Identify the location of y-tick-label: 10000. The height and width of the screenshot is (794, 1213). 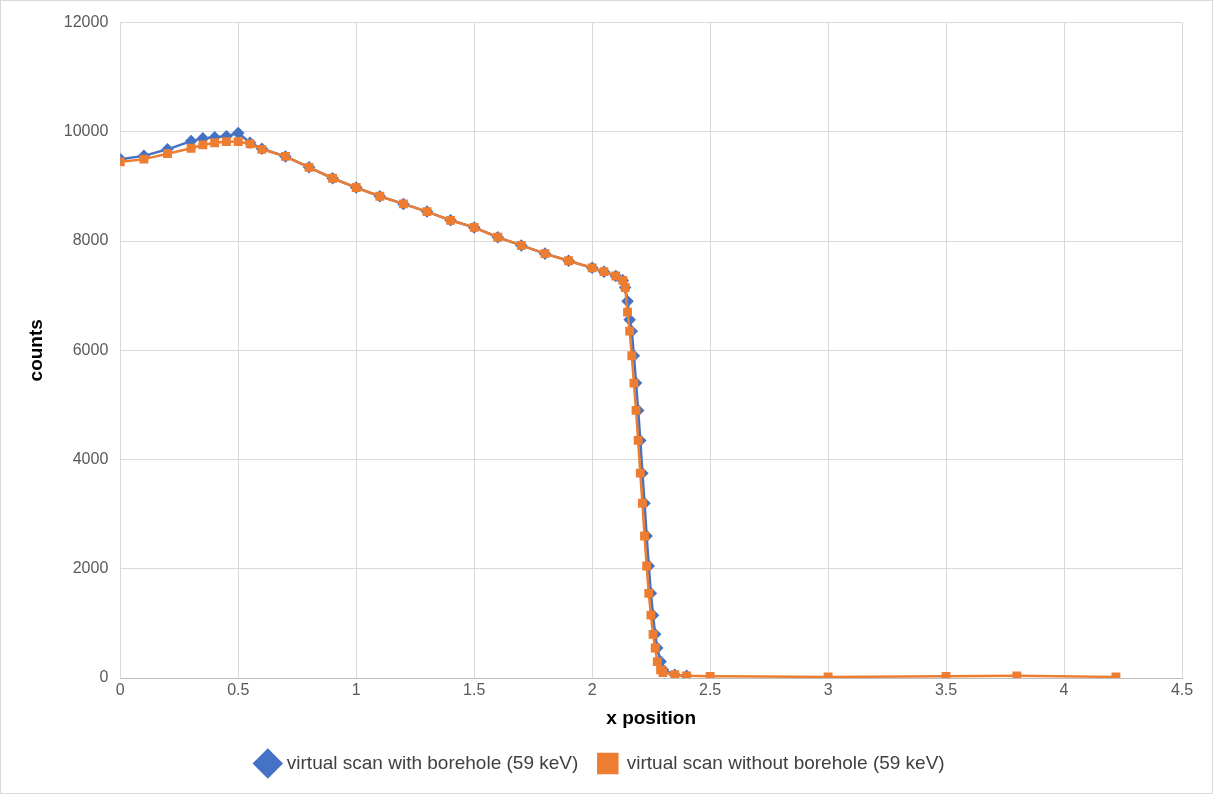
(86, 131).